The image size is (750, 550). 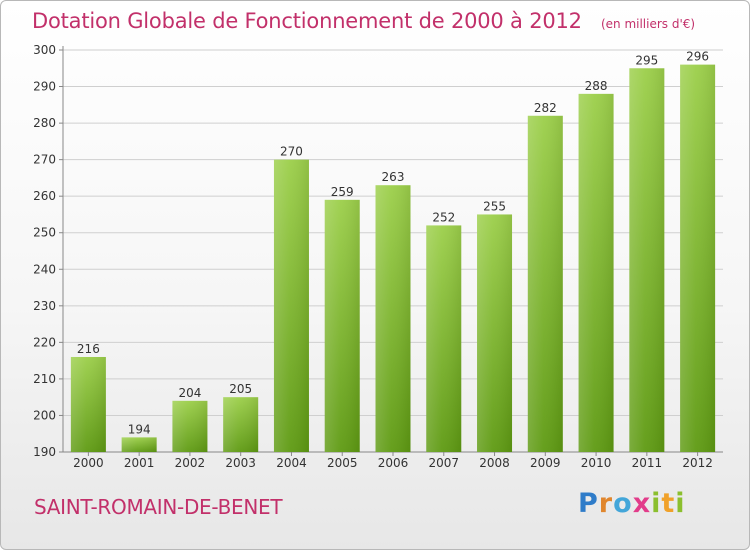 What do you see at coordinates (44, 269) in the screenshot?
I see `y-tick-label: 240` at bounding box center [44, 269].